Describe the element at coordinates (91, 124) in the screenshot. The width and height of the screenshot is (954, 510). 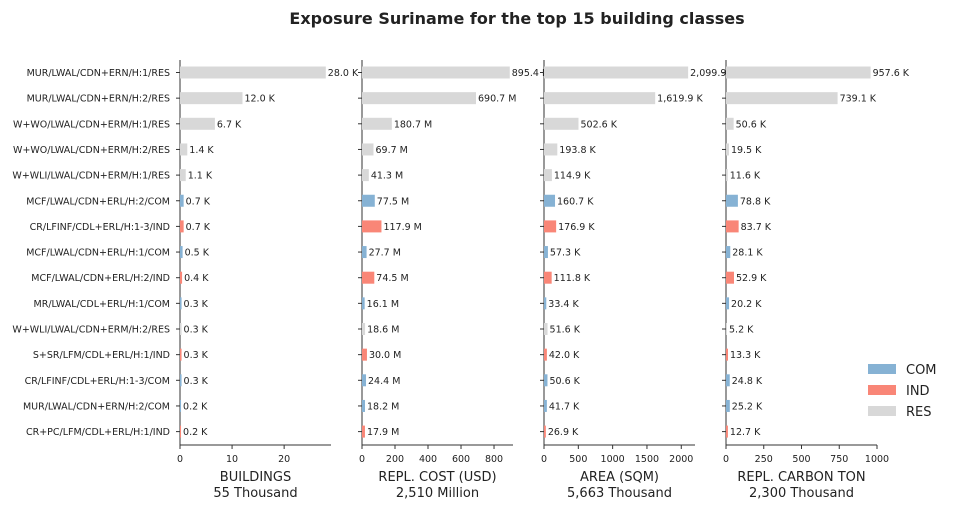
I see `category-label: W+WO/LWAL/CDN+ERM/H:1/RES` at that location.